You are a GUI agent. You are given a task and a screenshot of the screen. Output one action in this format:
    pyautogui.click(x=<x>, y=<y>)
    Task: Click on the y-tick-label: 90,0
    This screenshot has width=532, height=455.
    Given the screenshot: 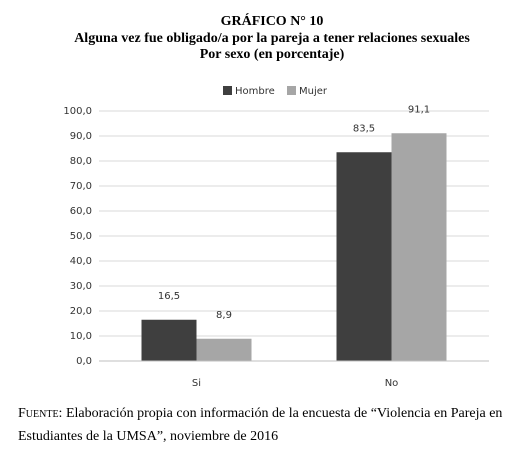 What is the action you would take?
    pyautogui.click(x=81, y=136)
    